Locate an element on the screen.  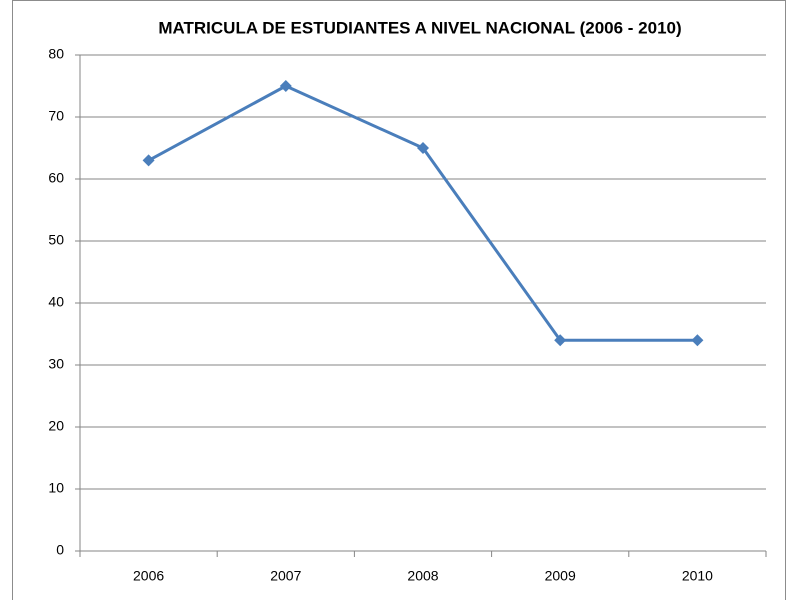
y-tick-label: 40 is located at coordinates (56, 302).